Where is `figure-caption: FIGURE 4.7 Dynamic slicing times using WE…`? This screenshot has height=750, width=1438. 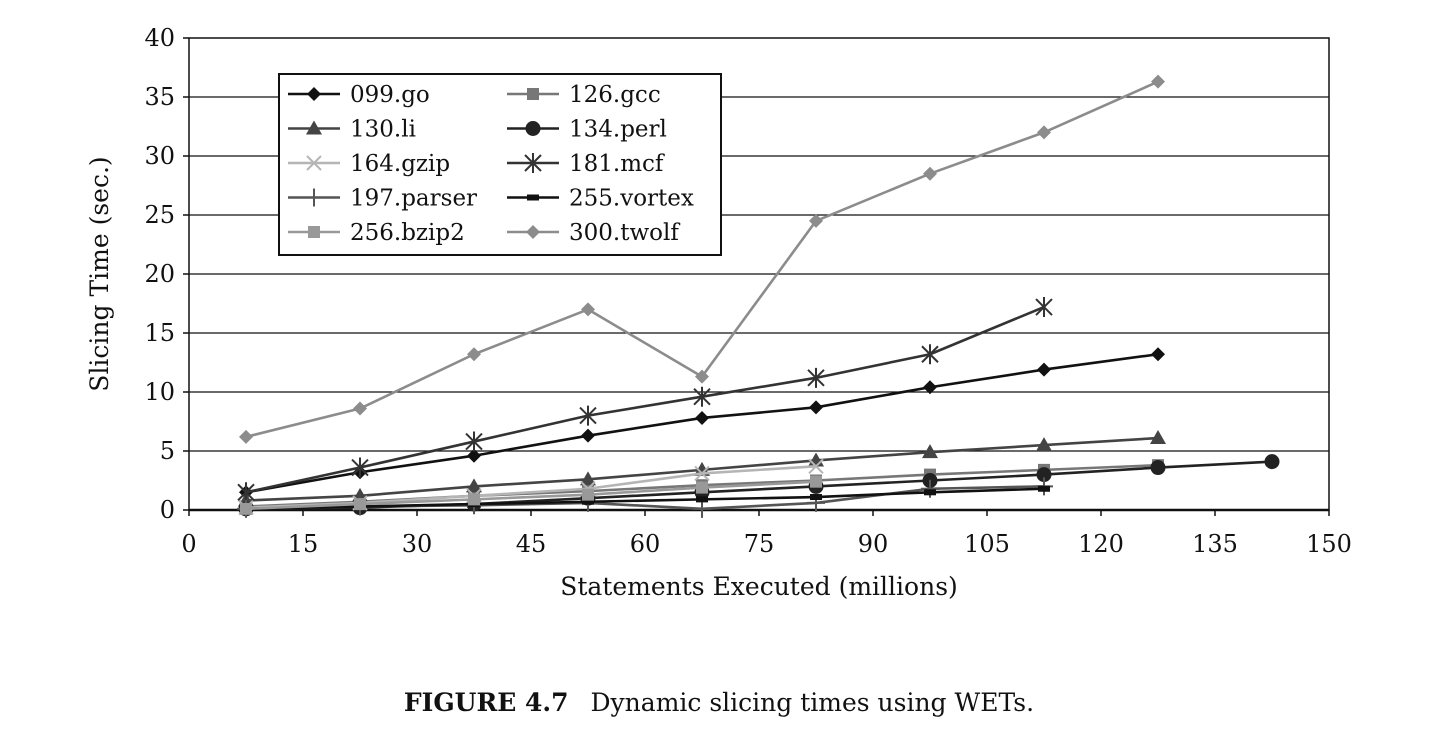
figure-caption: FIGURE 4.7 Dynamic slicing times using WE… is located at coordinates (719, 702).